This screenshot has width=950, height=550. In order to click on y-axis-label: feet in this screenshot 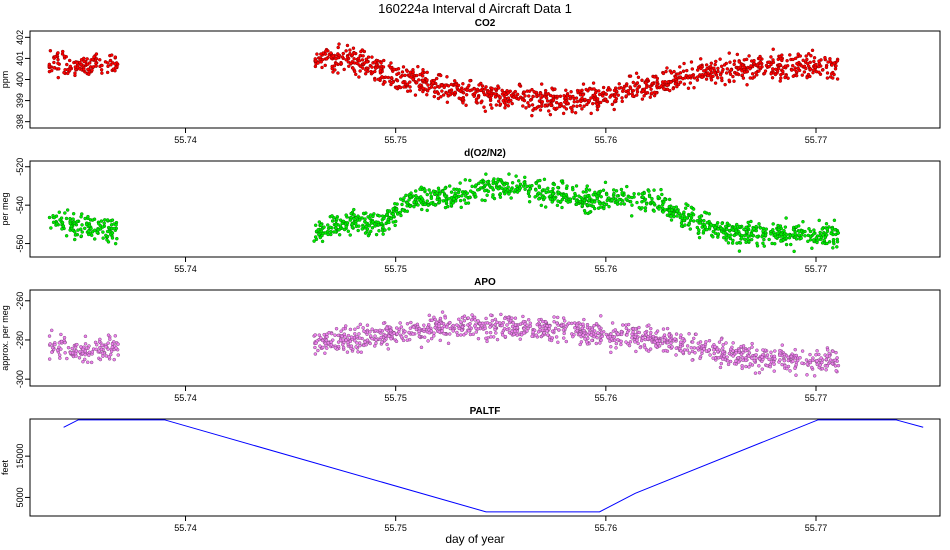, I will do `click(5, 467)`.